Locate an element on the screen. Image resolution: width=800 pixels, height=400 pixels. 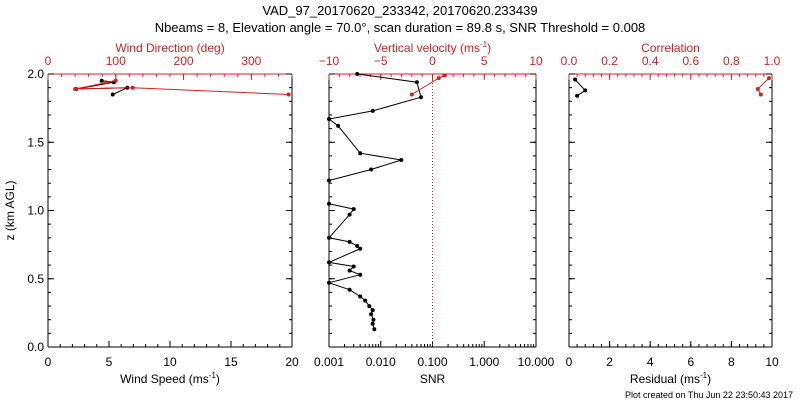
top-tick-label: 10 is located at coordinates (536, 61).